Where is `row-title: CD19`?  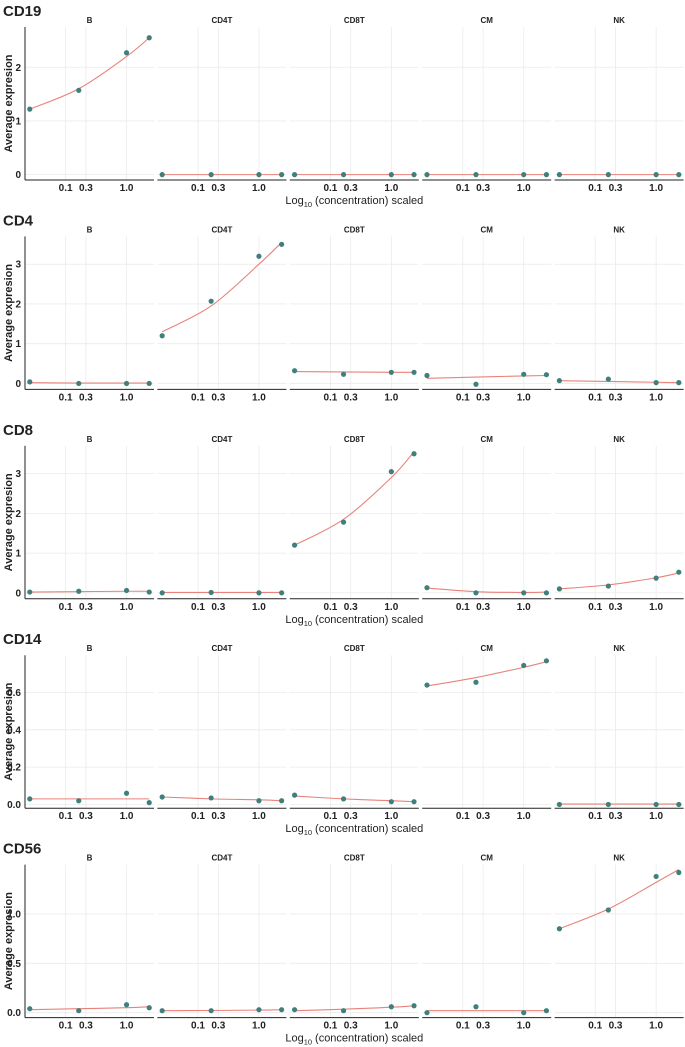
row-title: CD19 is located at coordinates (22, 11).